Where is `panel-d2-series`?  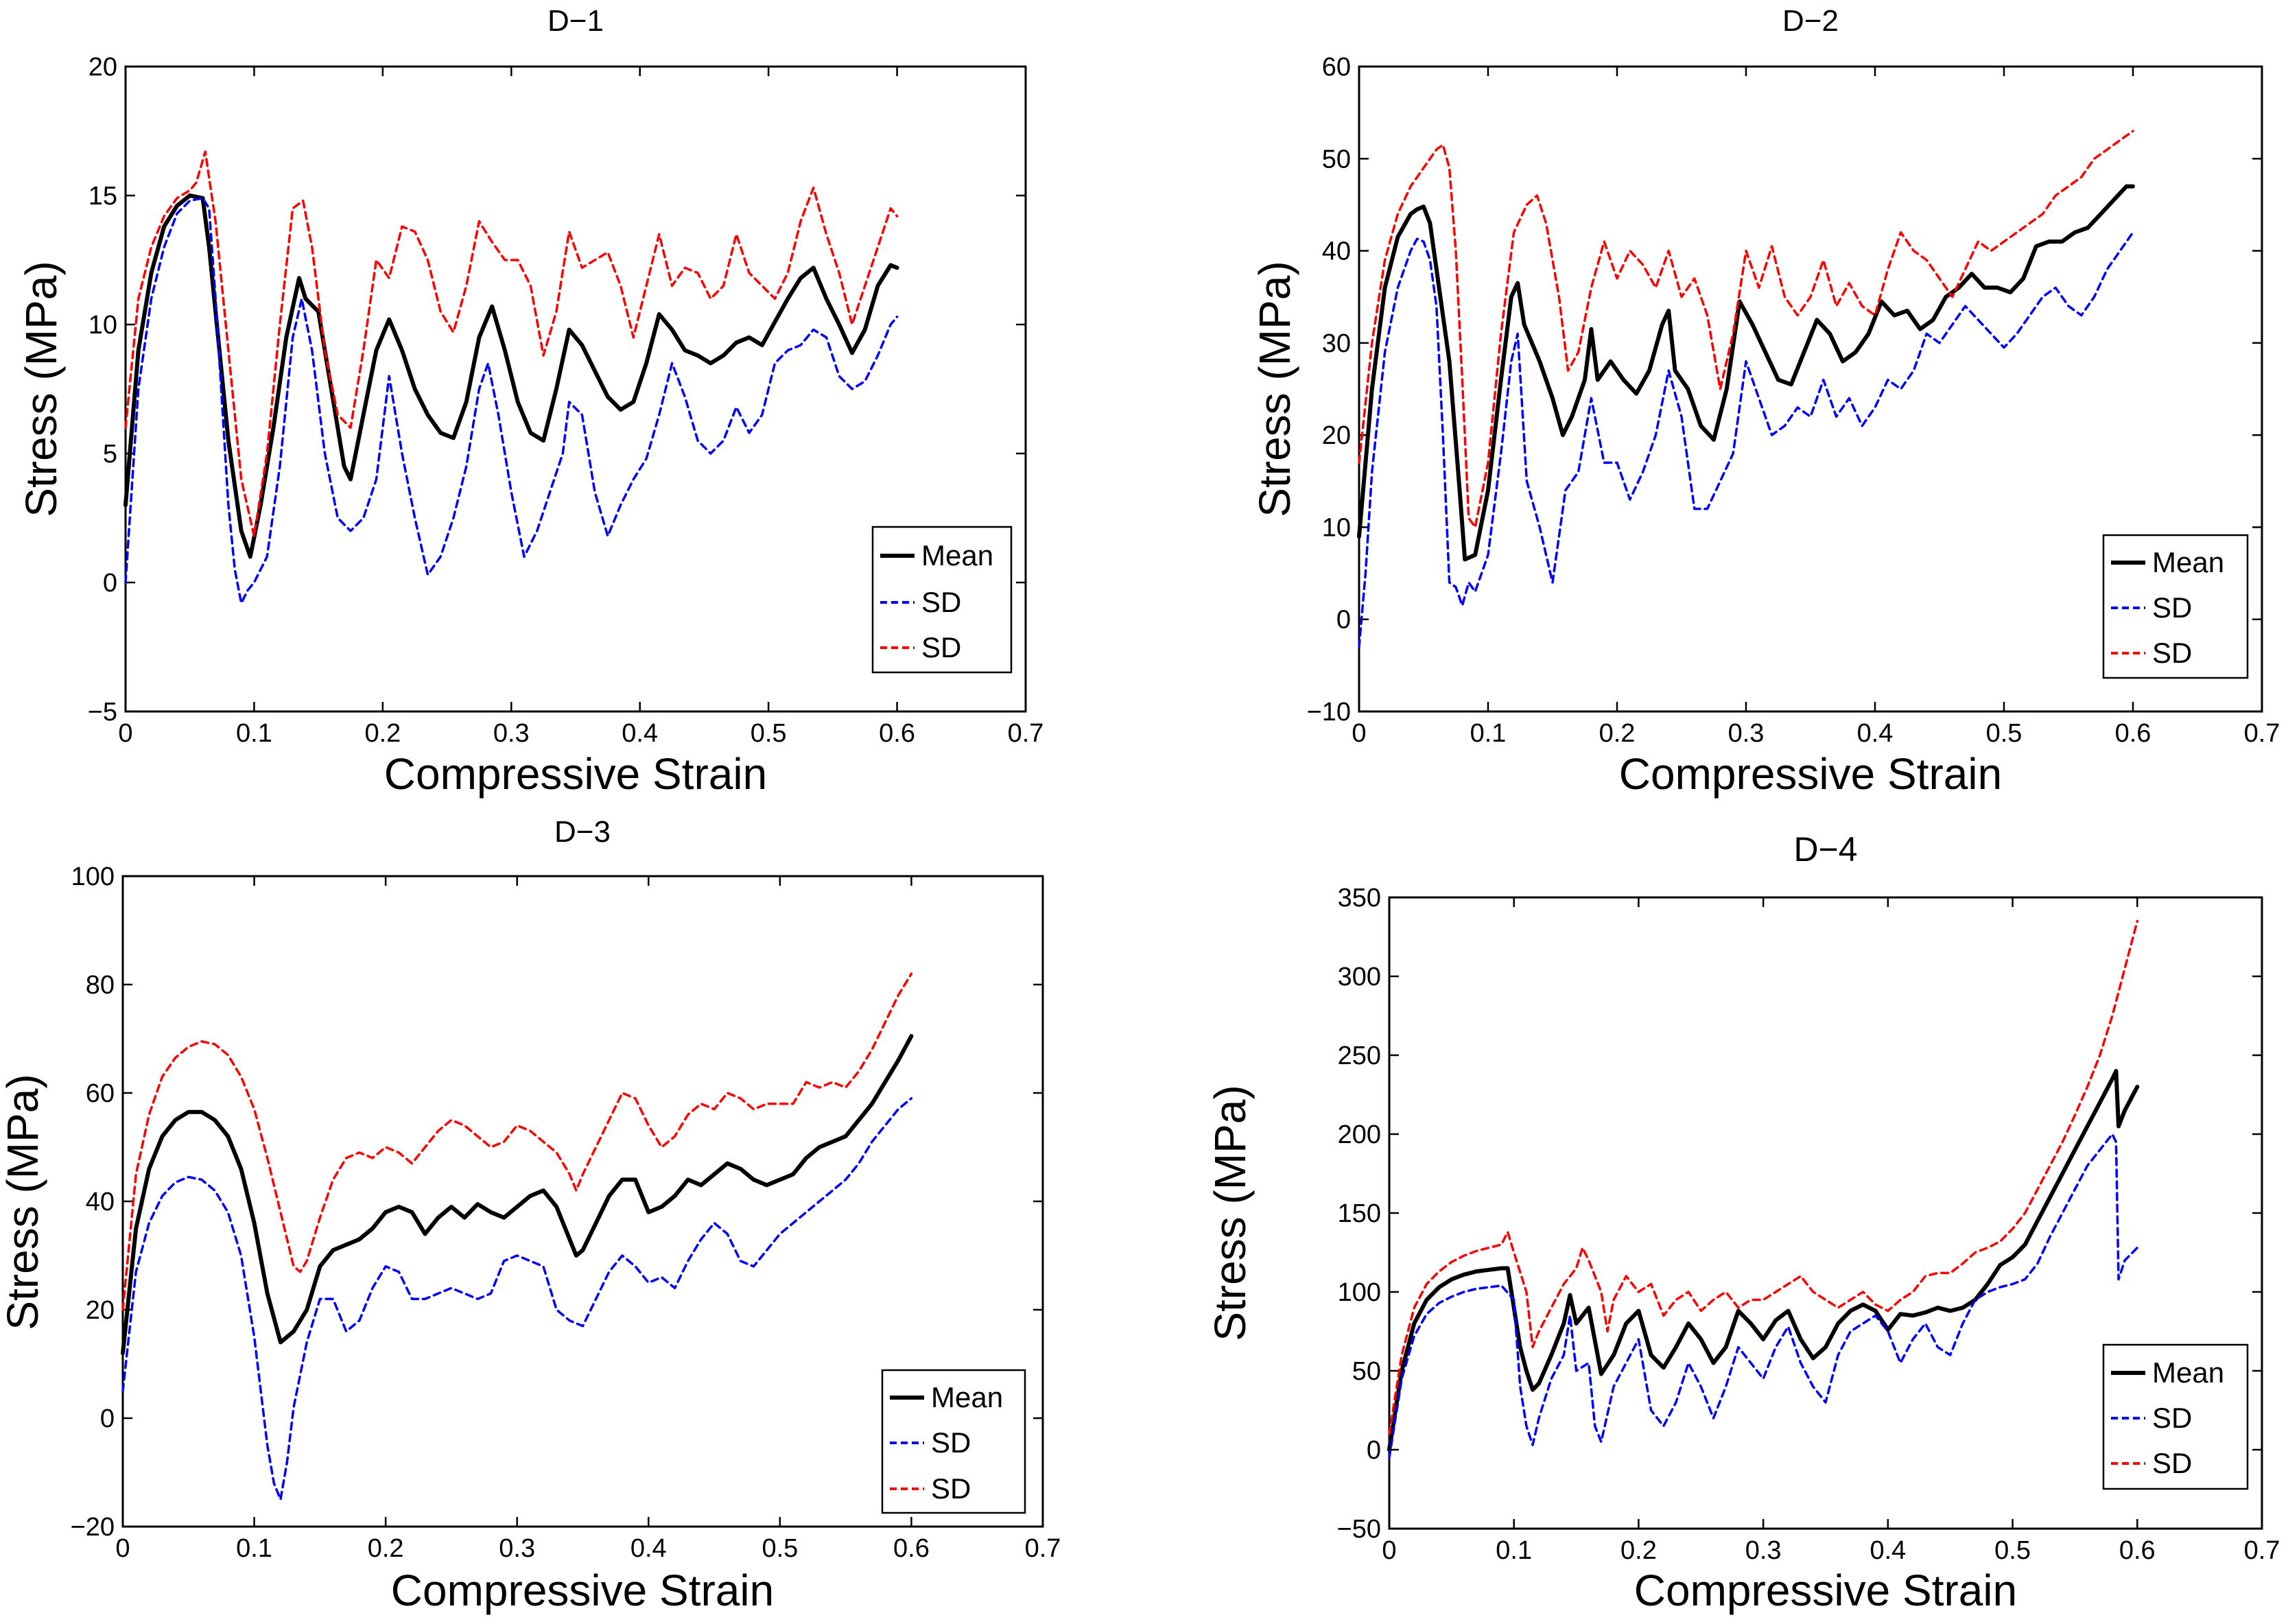
panel-d2-series is located at coordinates (1746, 389).